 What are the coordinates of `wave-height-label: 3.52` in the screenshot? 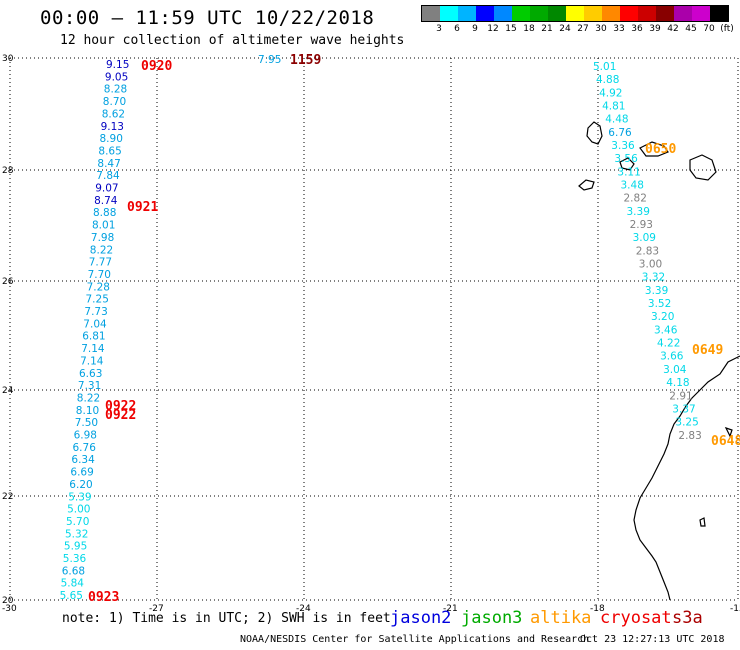 It's located at (659, 304).